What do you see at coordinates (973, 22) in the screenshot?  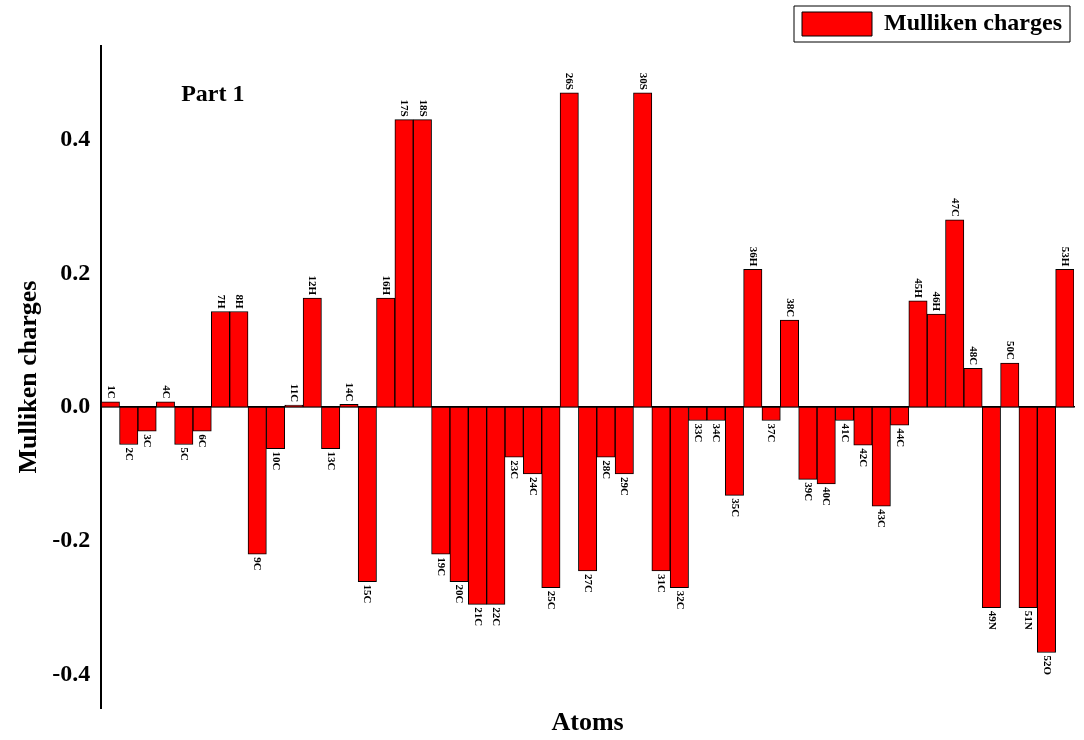 I see `legend-label: Mulliken charges` at bounding box center [973, 22].